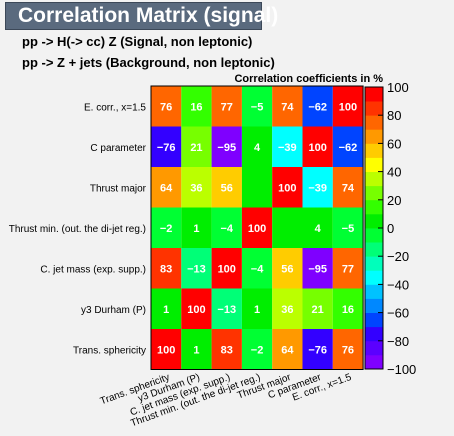 The height and width of the screenshot is (436, 454). What do you see at coordinates (118, 148) in the screenshot?
I see `y-tick-label: C parameter` at bounding box center [118, 148].